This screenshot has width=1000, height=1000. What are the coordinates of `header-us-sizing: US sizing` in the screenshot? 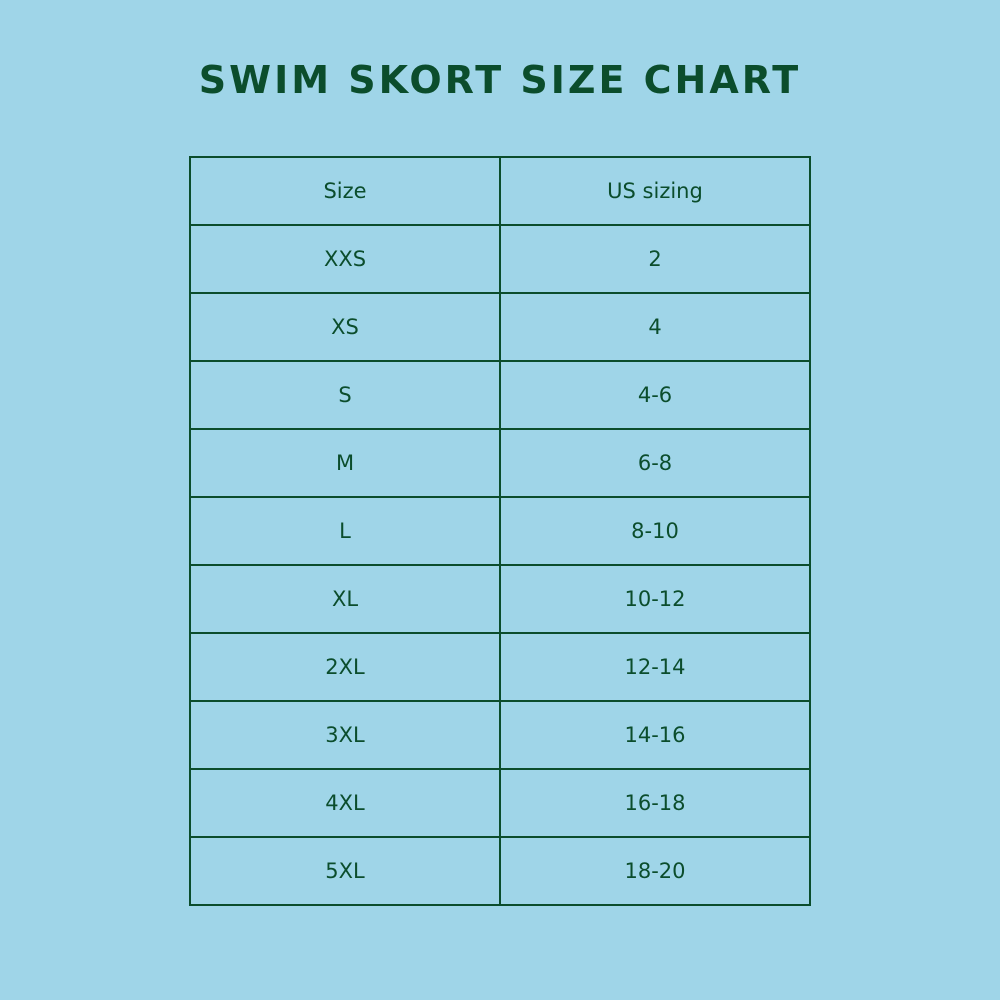 It's located at (655, 191).